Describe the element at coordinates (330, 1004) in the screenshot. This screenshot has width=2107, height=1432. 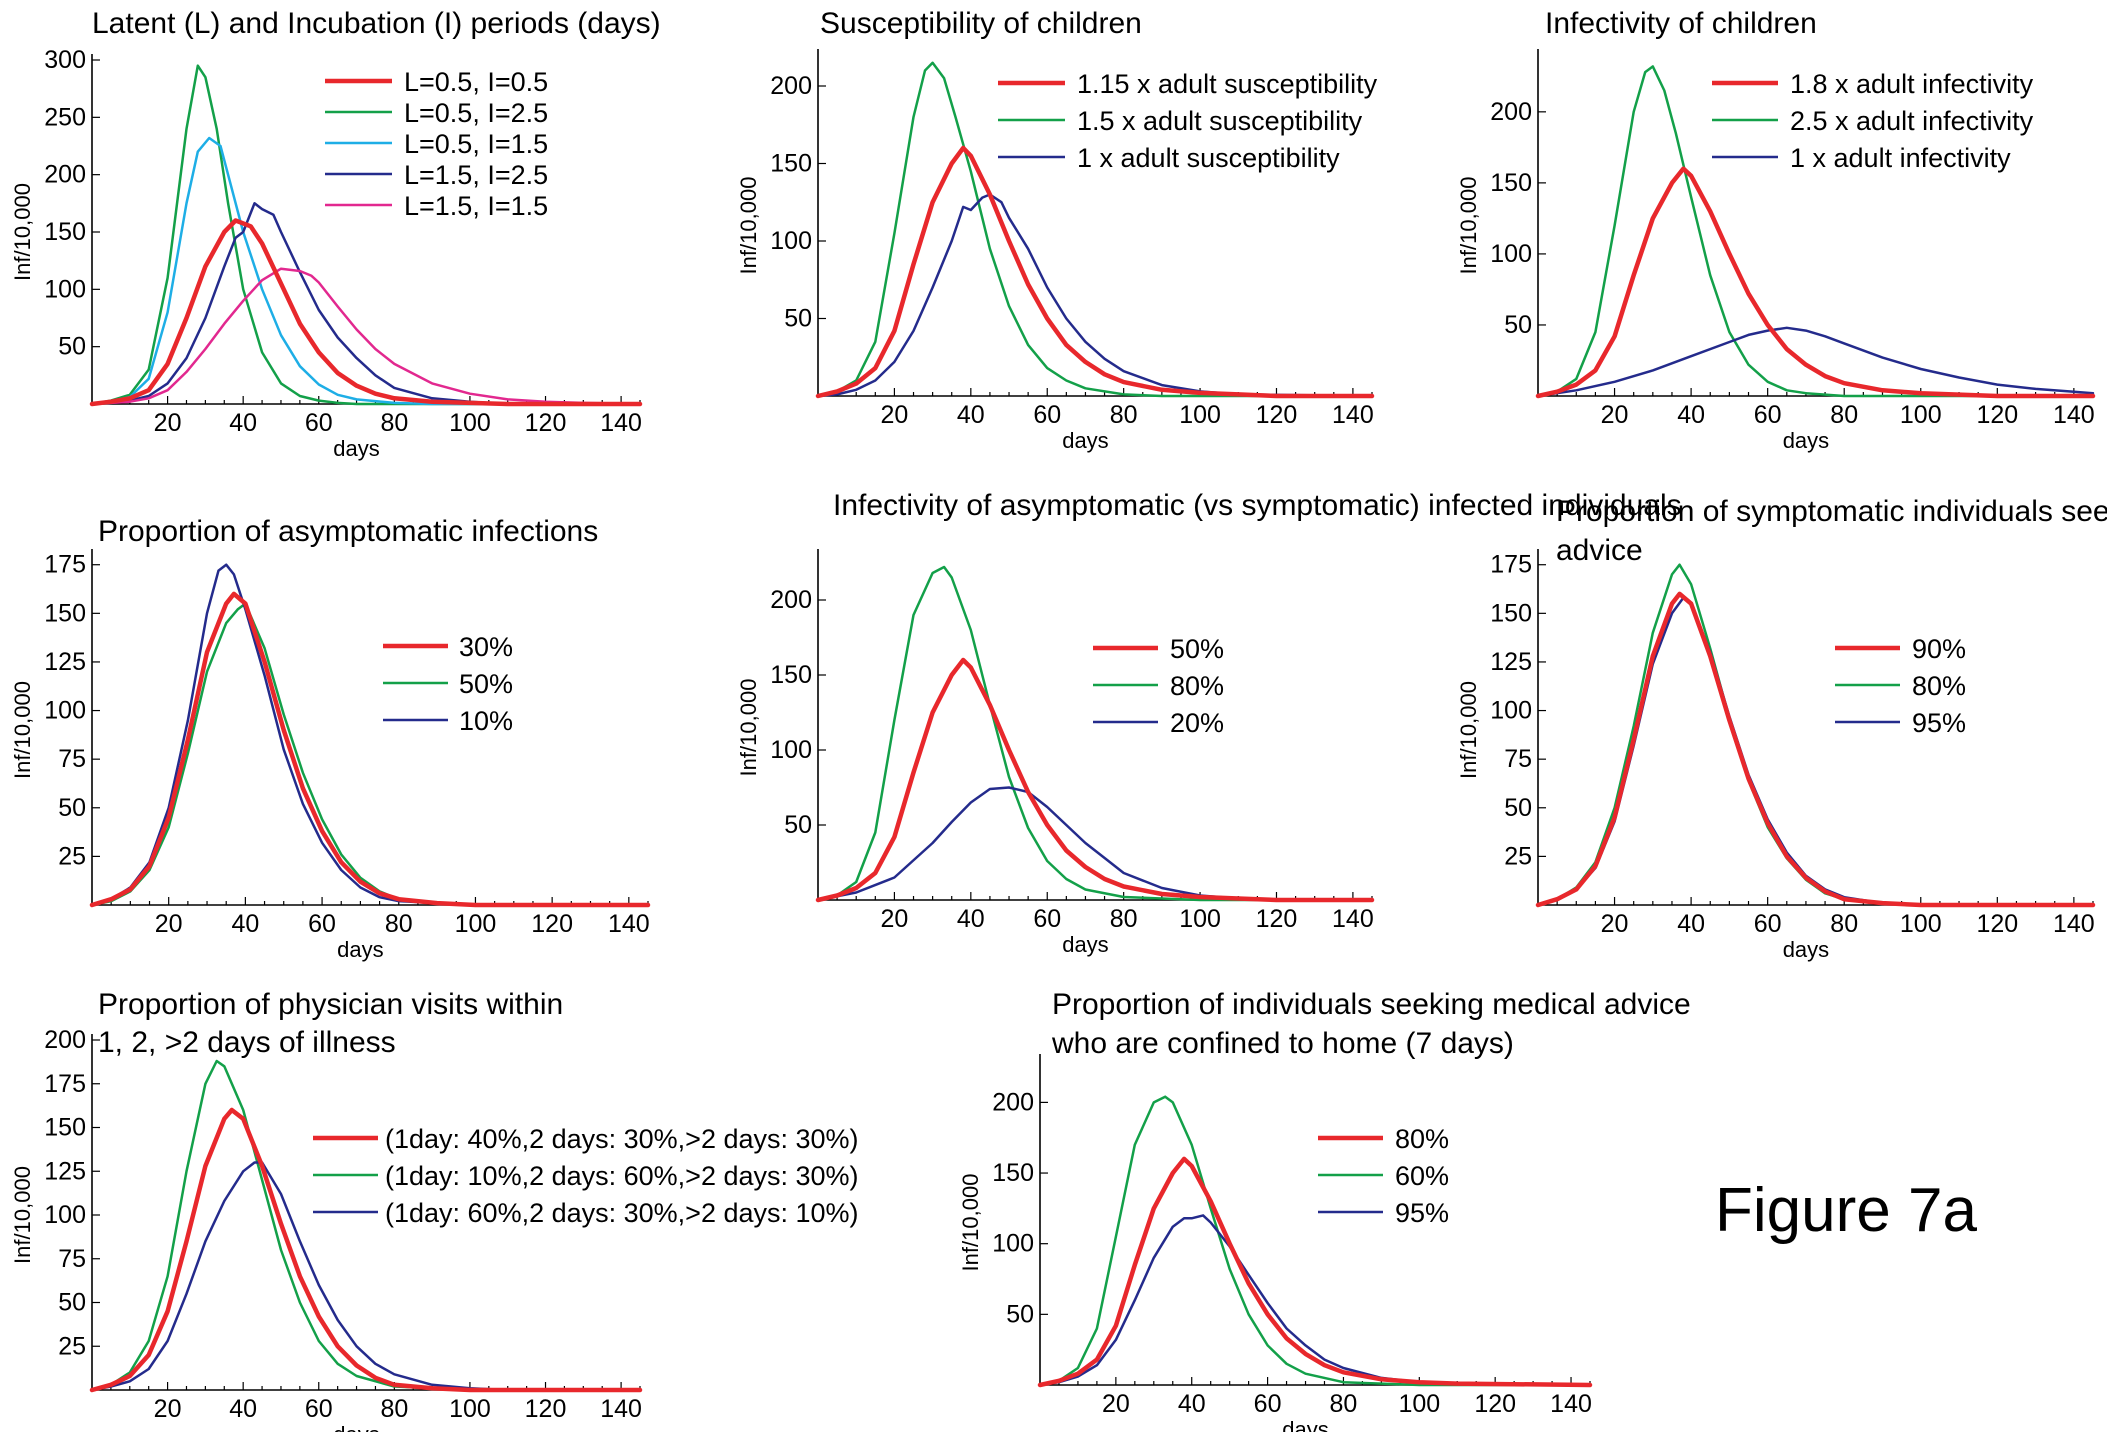
I see `chart-title: Proportion of physician visits within` at that location.